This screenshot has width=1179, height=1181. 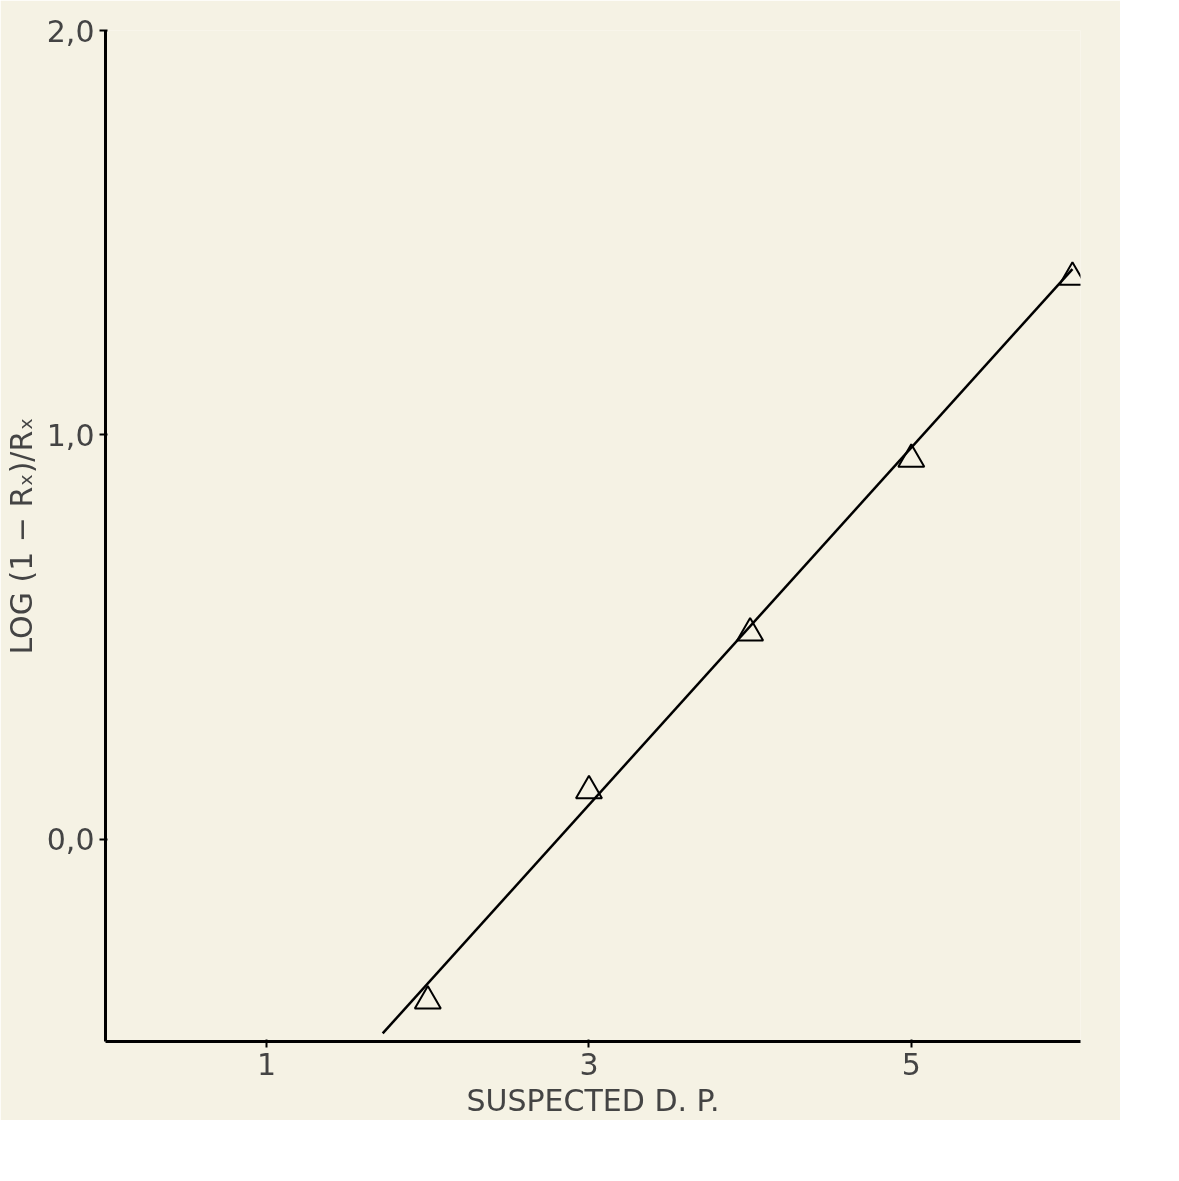 I want to click on x-tick-label: 5, so click(x=911, y=1064).